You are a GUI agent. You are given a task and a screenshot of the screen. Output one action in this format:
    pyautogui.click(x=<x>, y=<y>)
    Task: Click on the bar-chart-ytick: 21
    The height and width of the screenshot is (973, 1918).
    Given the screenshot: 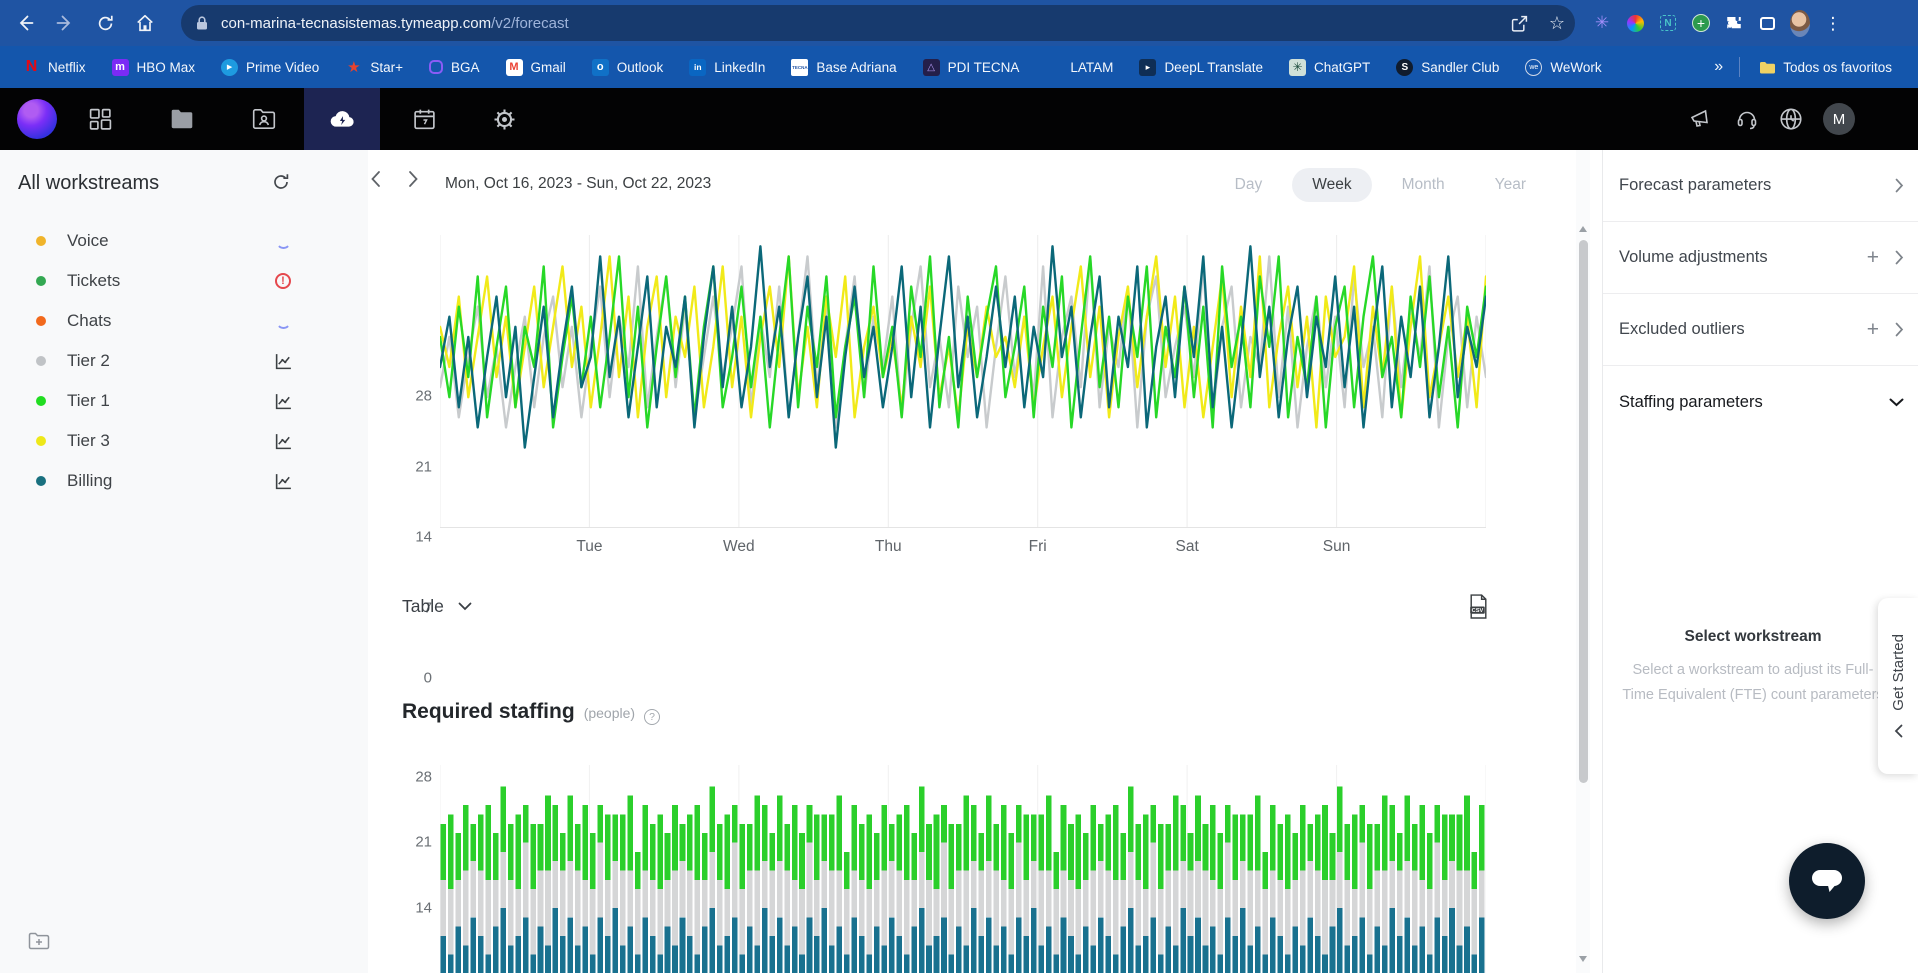 What is the action you would take?
    pyautogui.click(x=423, y=842)
    